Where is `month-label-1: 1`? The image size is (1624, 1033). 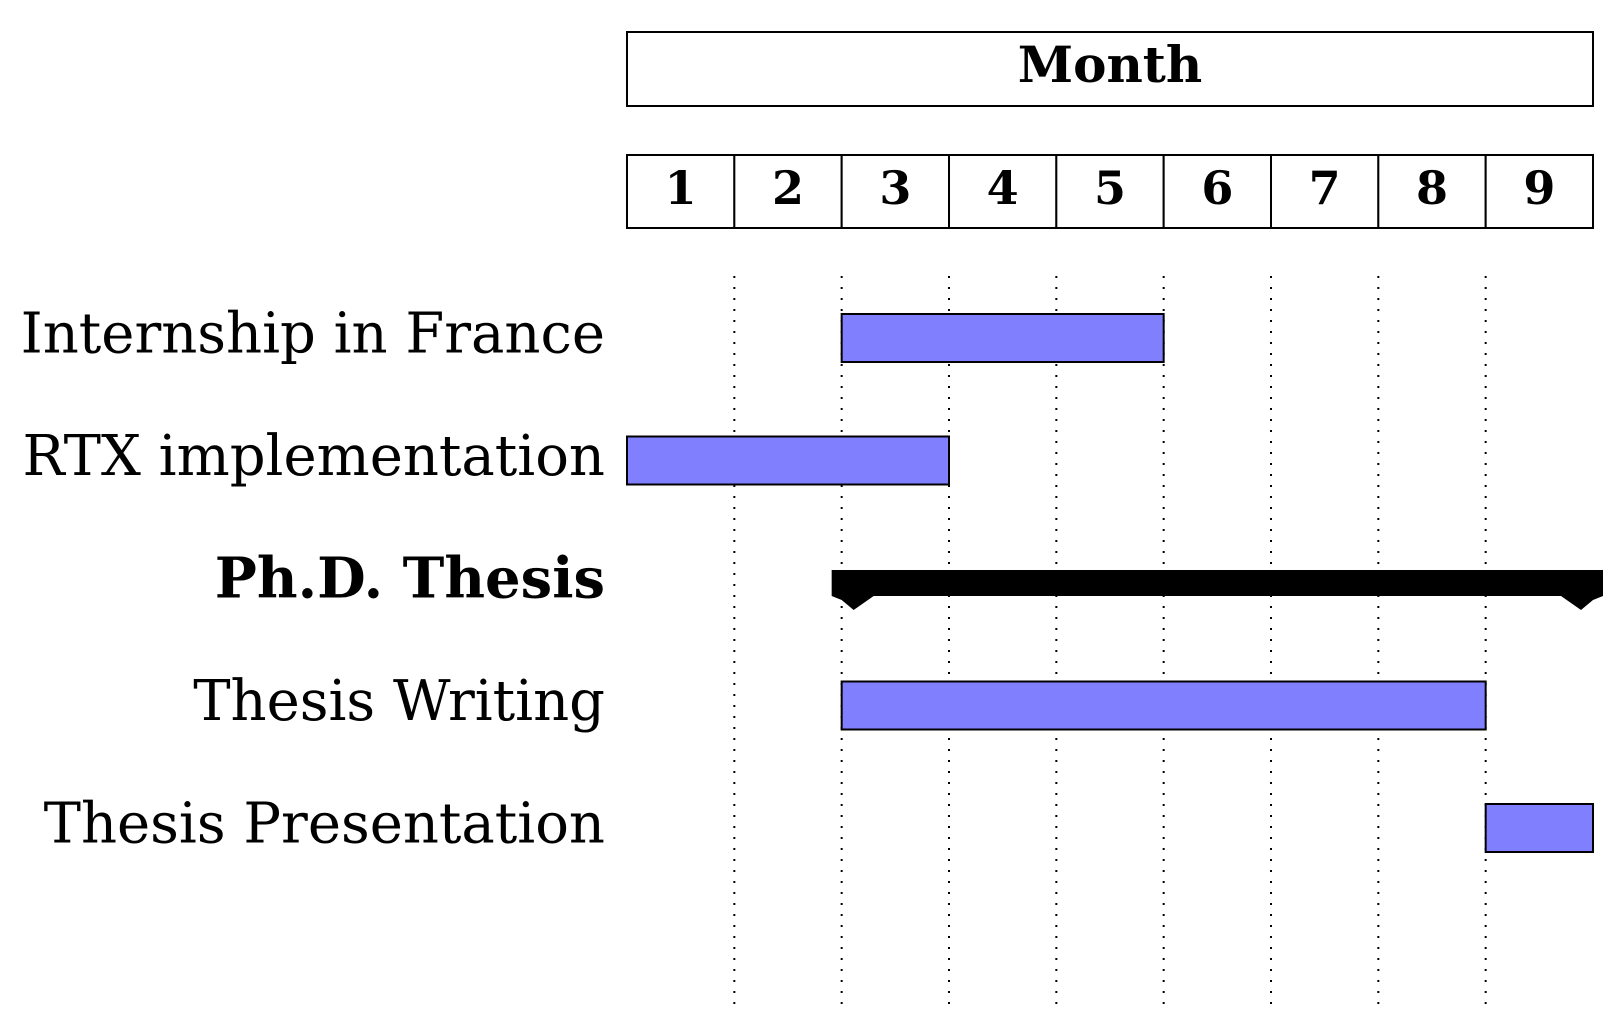 month-label-1: 1 is located at coordinates (681, 188).